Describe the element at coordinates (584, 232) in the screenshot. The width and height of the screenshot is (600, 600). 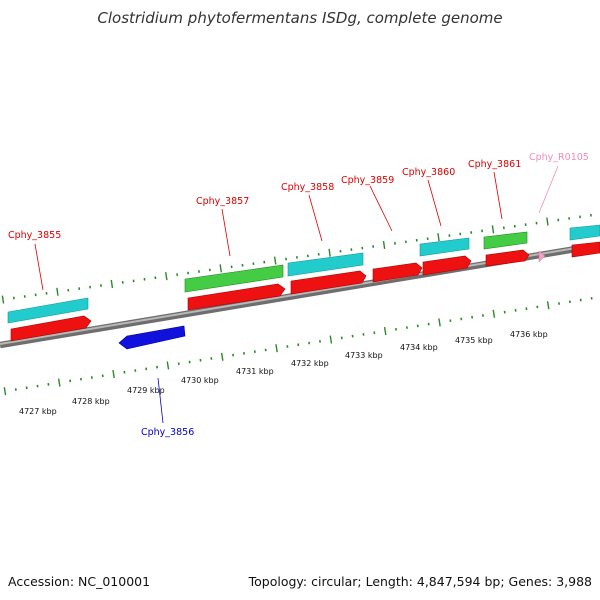
I see `gene-cyan-edge` at that location.